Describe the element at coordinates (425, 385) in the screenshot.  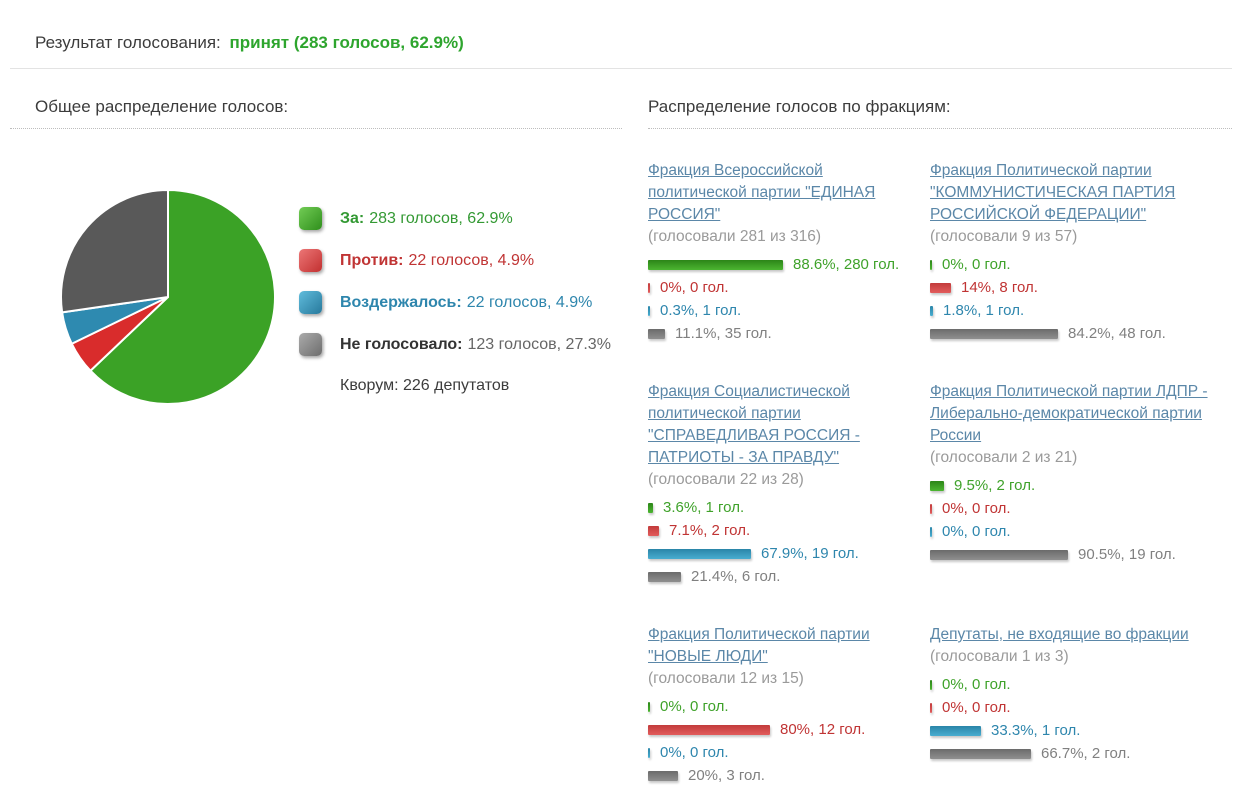
I see `quorum-note: Кворум: 226 депутатов` at that location.